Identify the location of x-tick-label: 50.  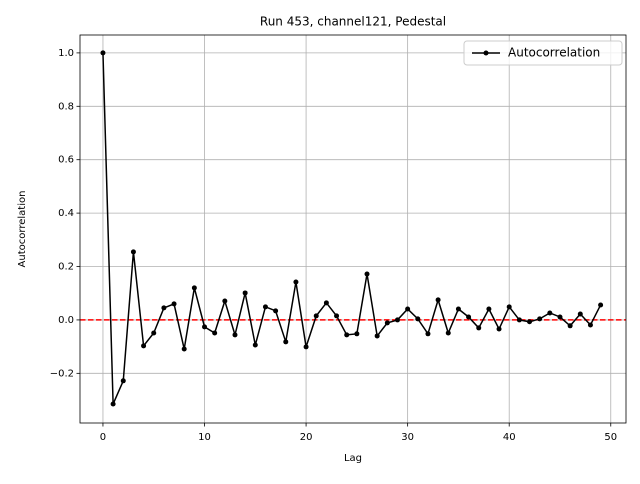
(610, 437).